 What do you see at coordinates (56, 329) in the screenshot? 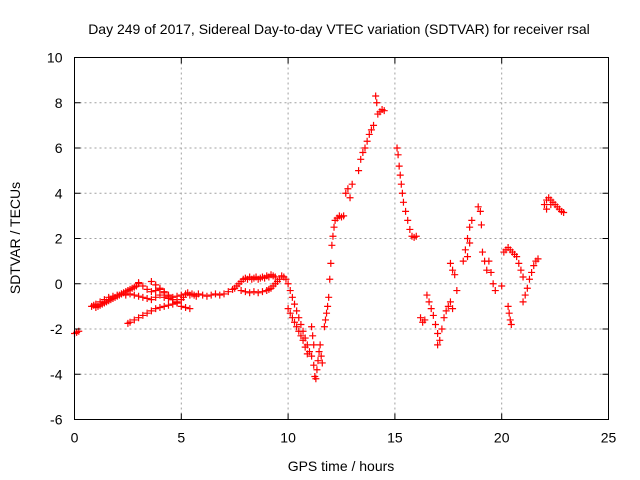
I see `y-tick-label: -2` at bounding box center [56, 329].